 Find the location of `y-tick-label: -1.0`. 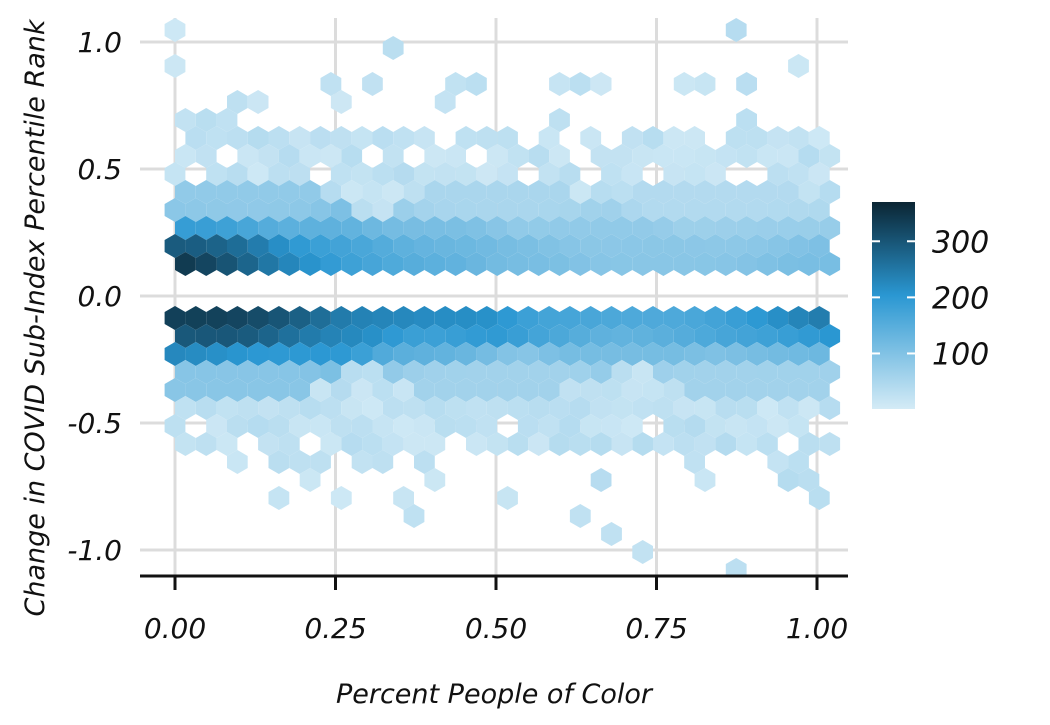

y-tick-label: -1.0 is located at coordinates (94, 550).